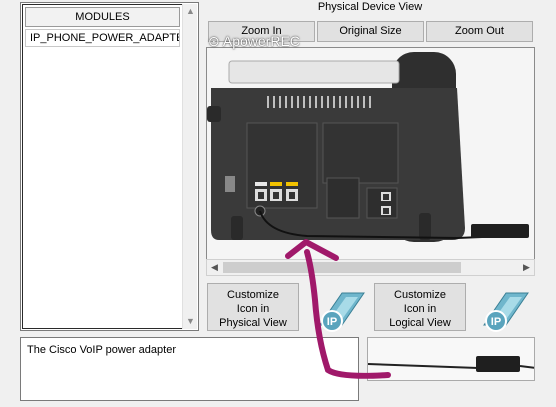 The image size is (556, 407). Describe the element at coordinates (420, 323) in the screenshot. I see `customize-logical-line3: Logical View` at that location.